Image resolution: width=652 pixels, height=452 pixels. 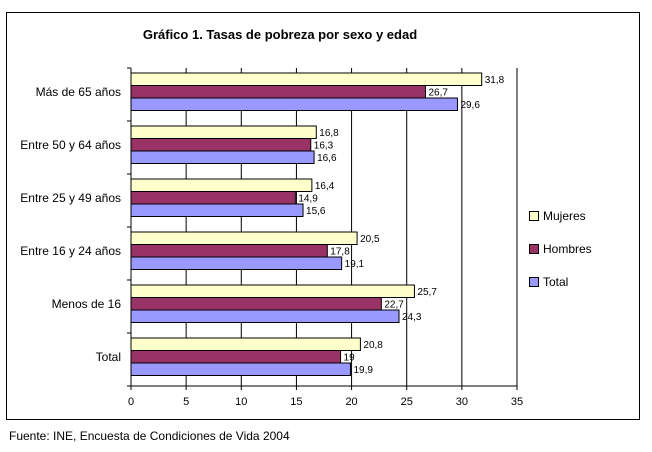 I want to click on legend-swatch-hombres, so click(x=534, y=249).